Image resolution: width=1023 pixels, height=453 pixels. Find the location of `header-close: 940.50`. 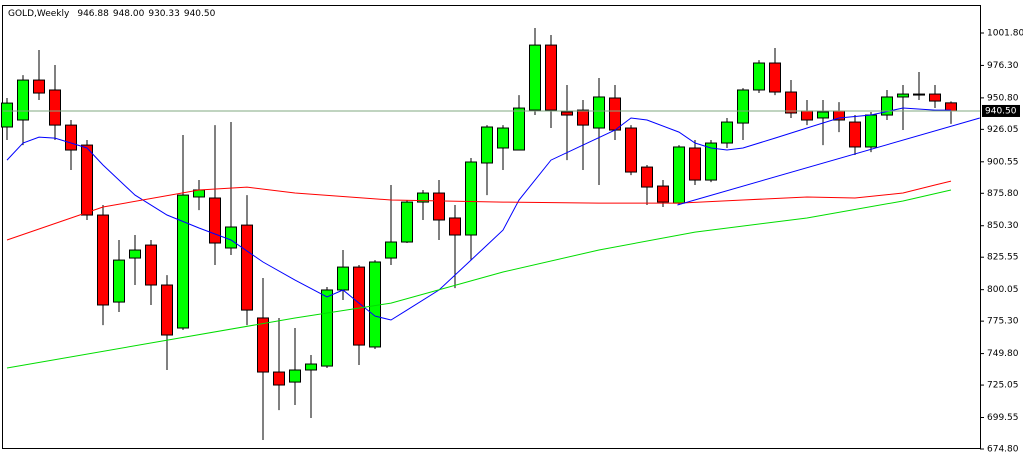

header-close: 940.50 is located at coordinates (200, 14).